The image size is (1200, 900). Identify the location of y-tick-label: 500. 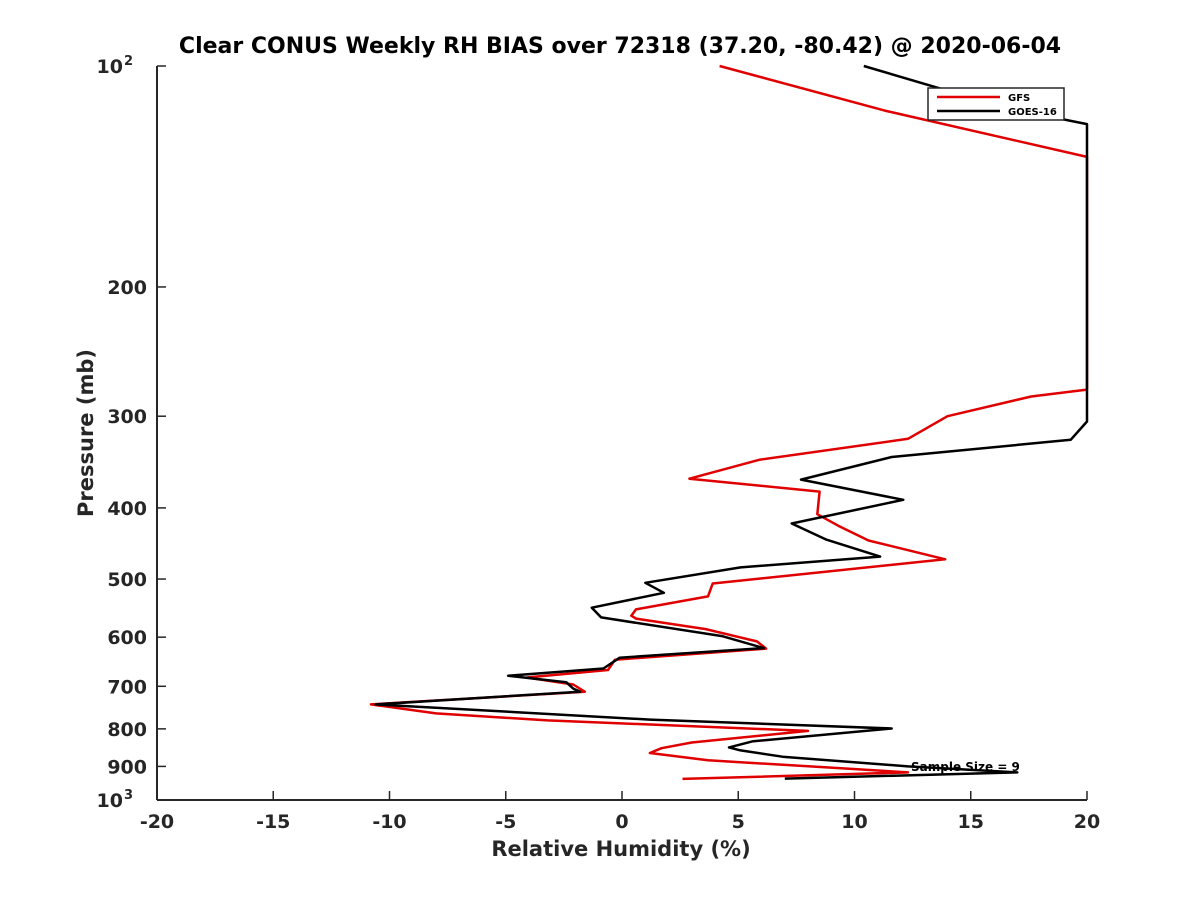
(127, 580).